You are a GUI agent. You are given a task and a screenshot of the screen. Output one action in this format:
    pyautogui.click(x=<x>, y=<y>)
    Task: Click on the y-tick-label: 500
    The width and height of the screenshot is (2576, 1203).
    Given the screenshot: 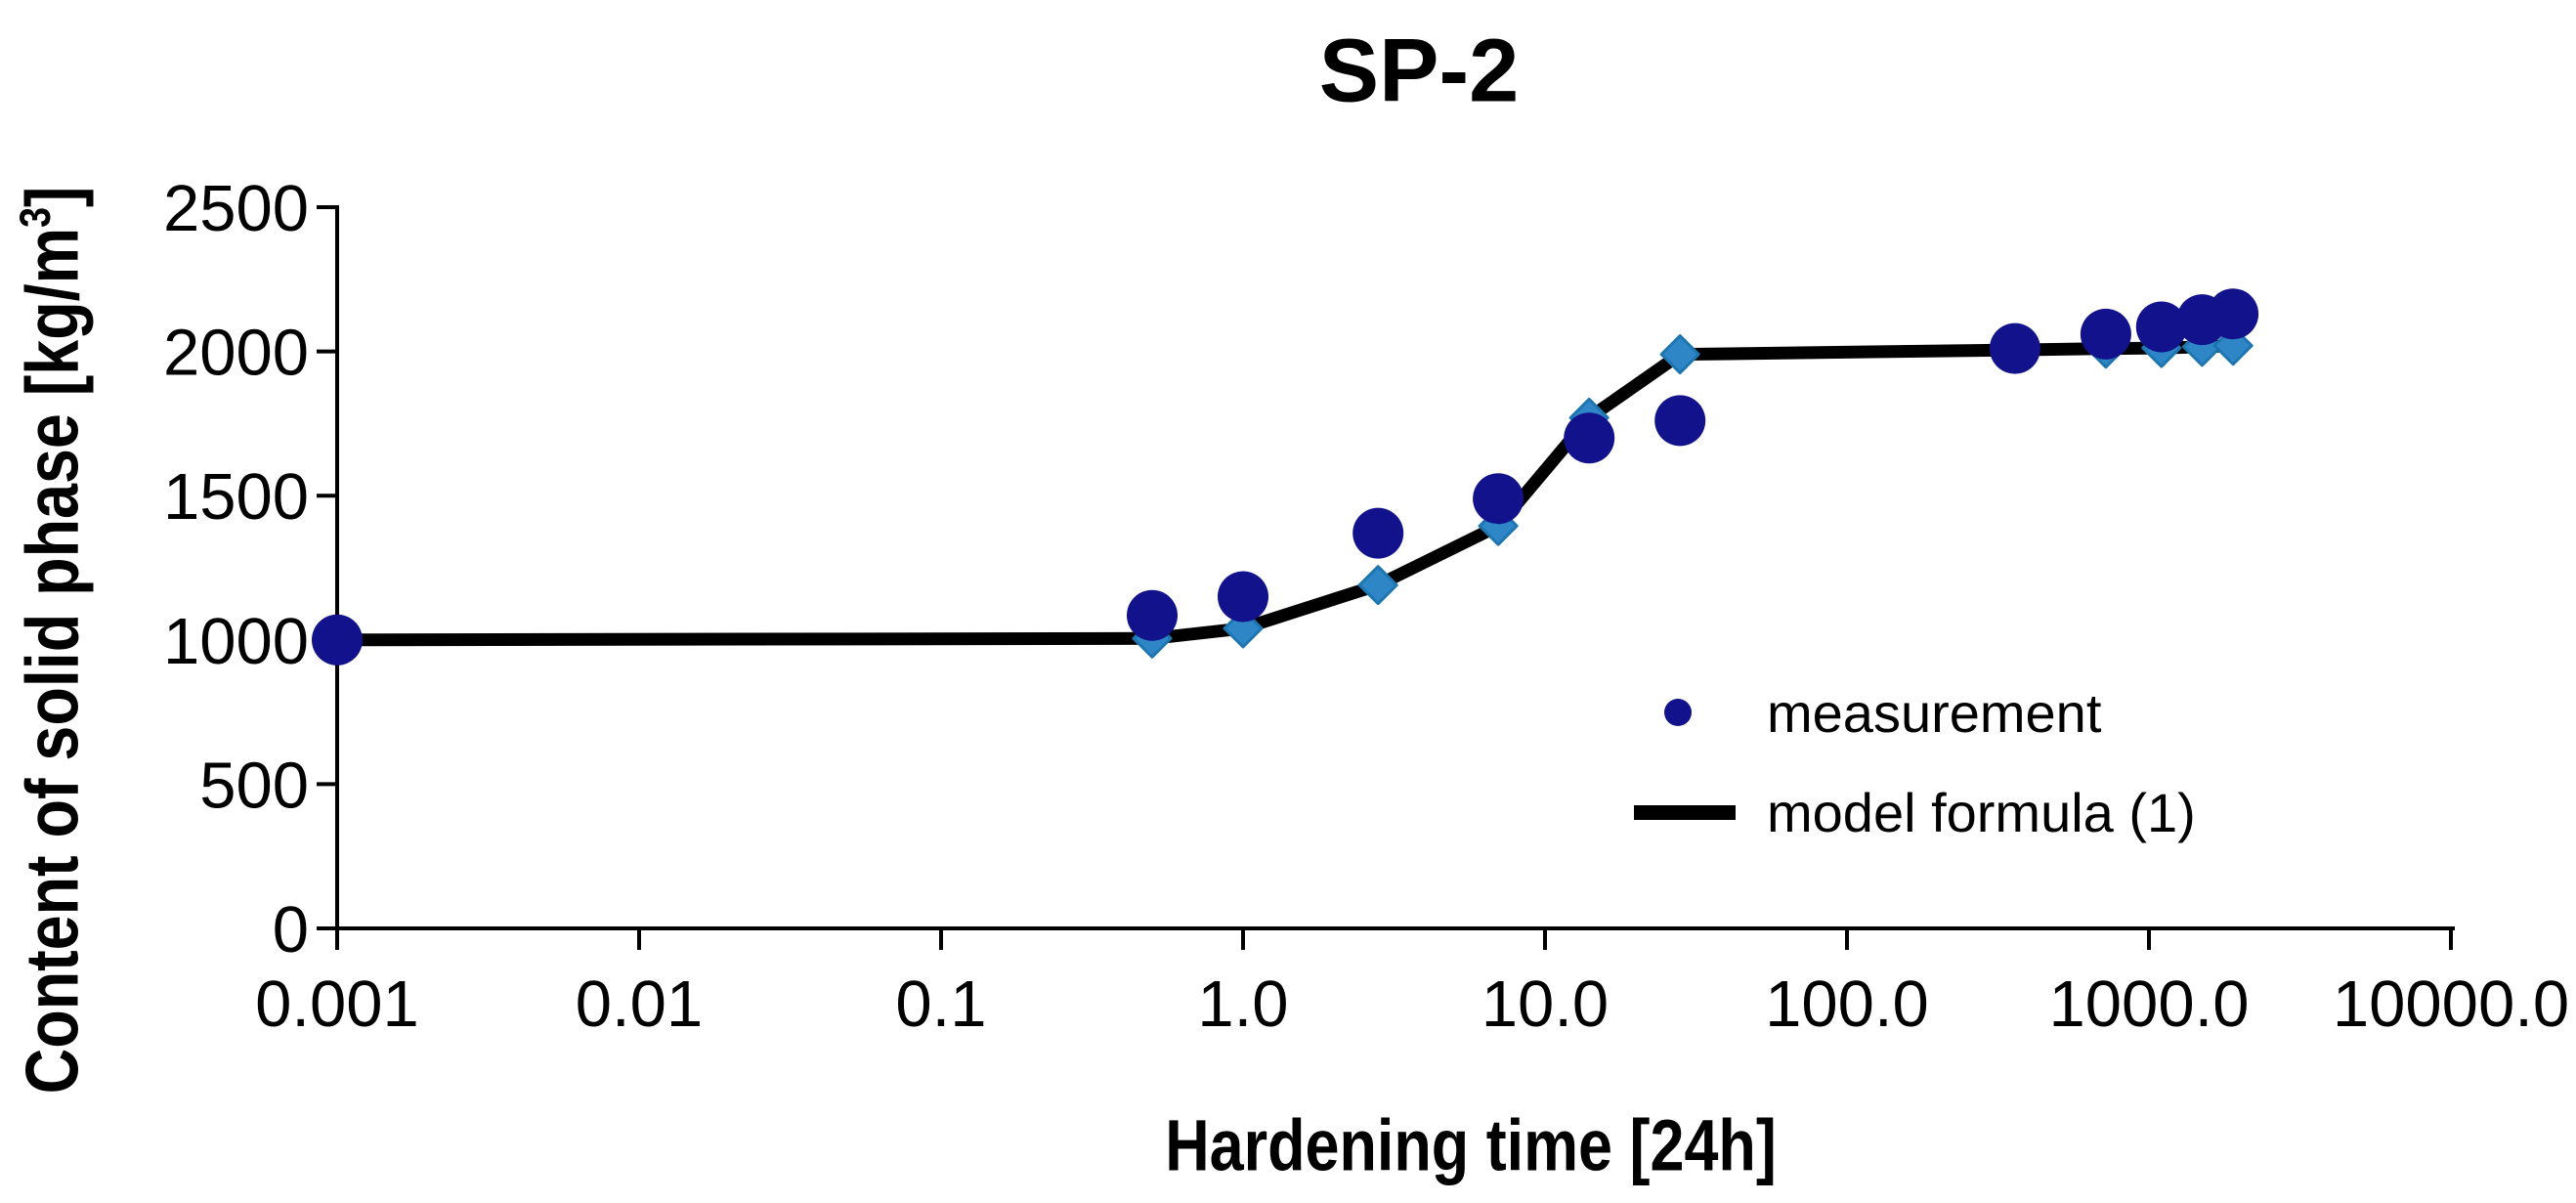 What is the action you would take?
    pyautogui.click(x=254, y=785)
    